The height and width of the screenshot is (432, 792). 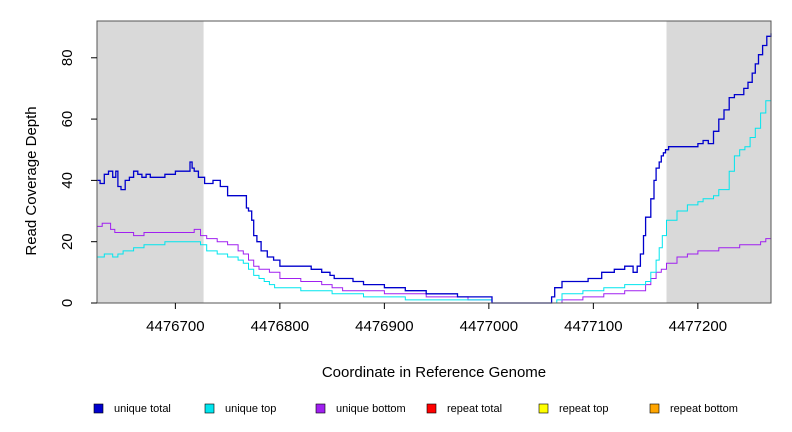 What do you see at coordinates (98, 408) in the screenshot?
I see `legend-swatch-unique-total` at bounding box center [98, 408].